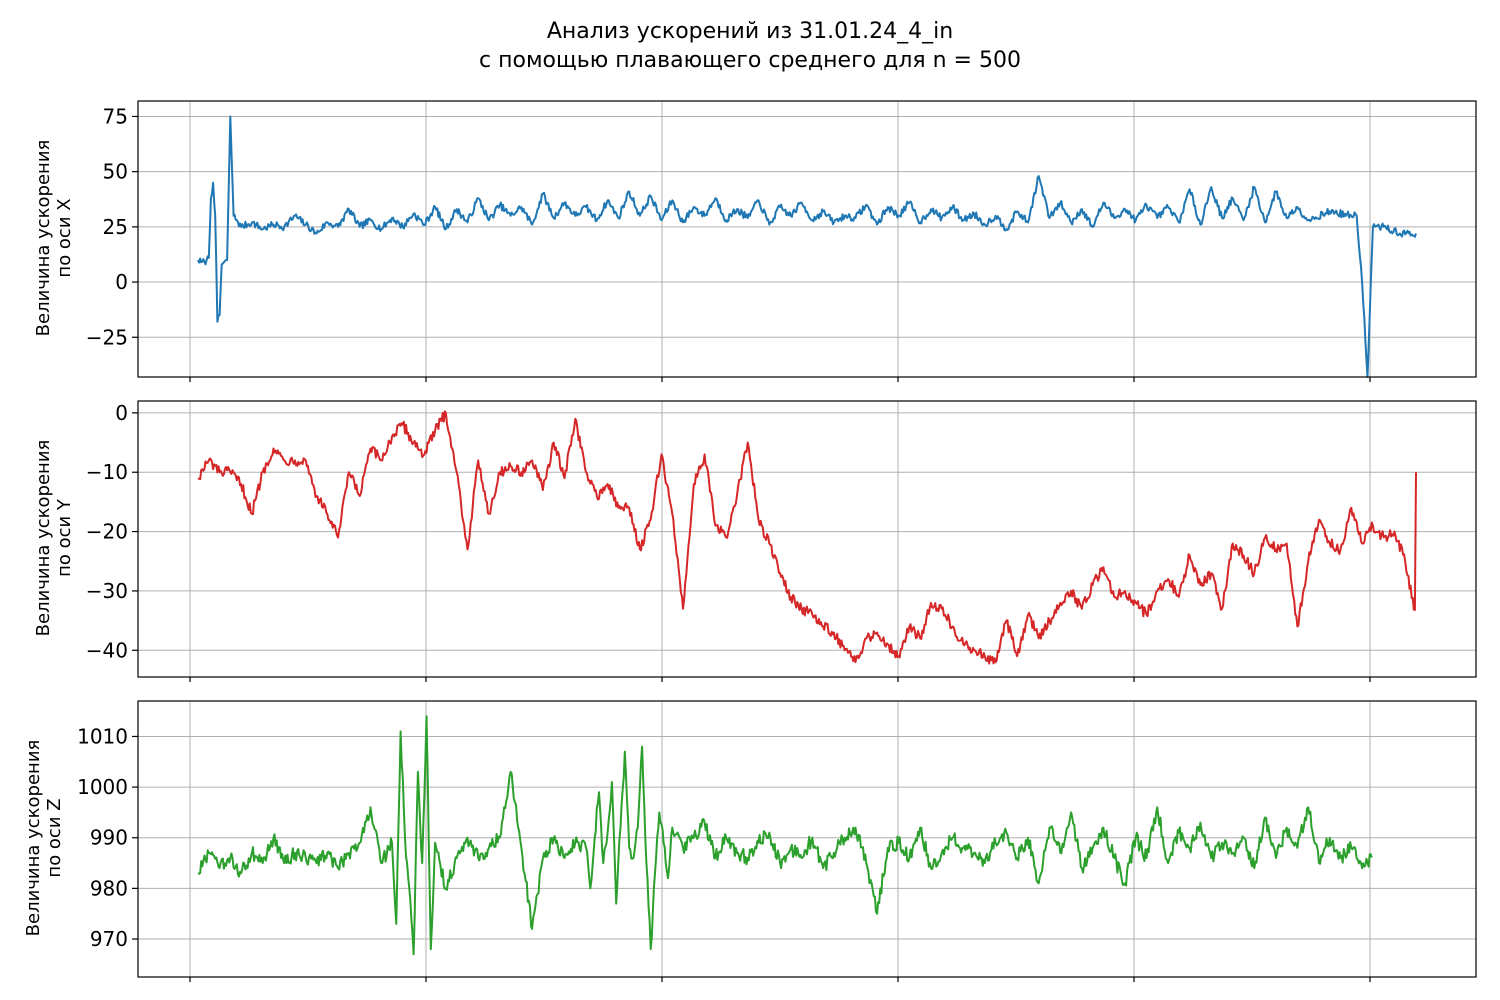 This screenshot has height=1000, width=1500. Describe the element at coordinates (107, 337) in the screenshot. I see `ytick-label-x-4: −25` at that location.